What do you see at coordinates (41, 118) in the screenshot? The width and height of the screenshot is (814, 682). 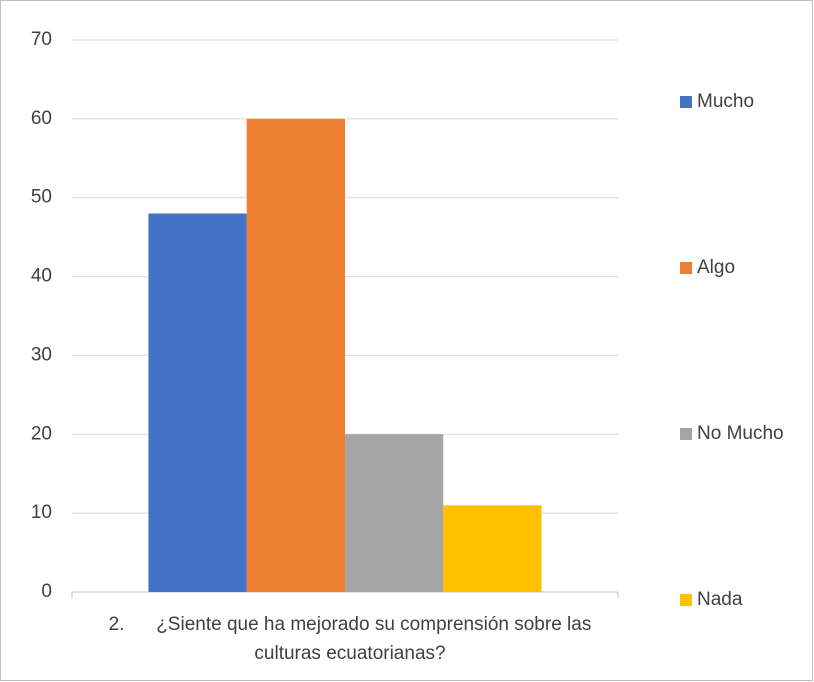 I see `y-tick-label: 60` at bounding box center [41, 118].